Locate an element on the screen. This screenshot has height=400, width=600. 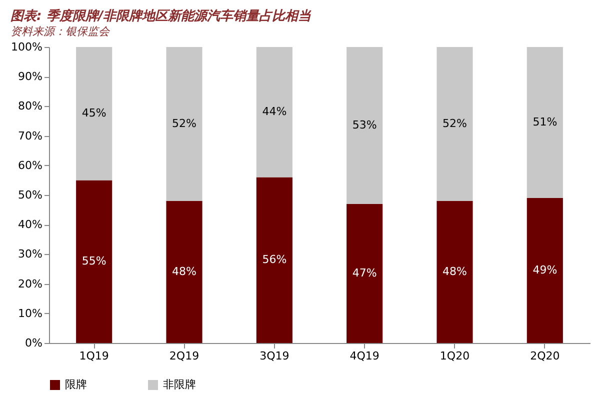
x-tick-label: 3Q19 is located at coordinates (275, 356).